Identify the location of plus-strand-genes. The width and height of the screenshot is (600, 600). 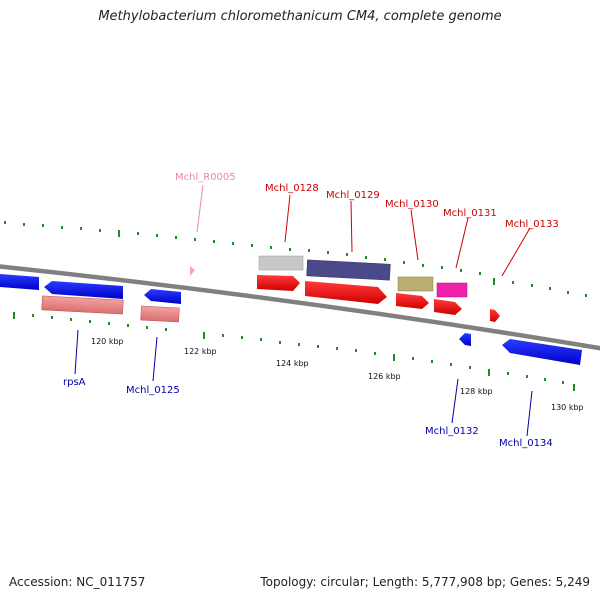
(345, 288).